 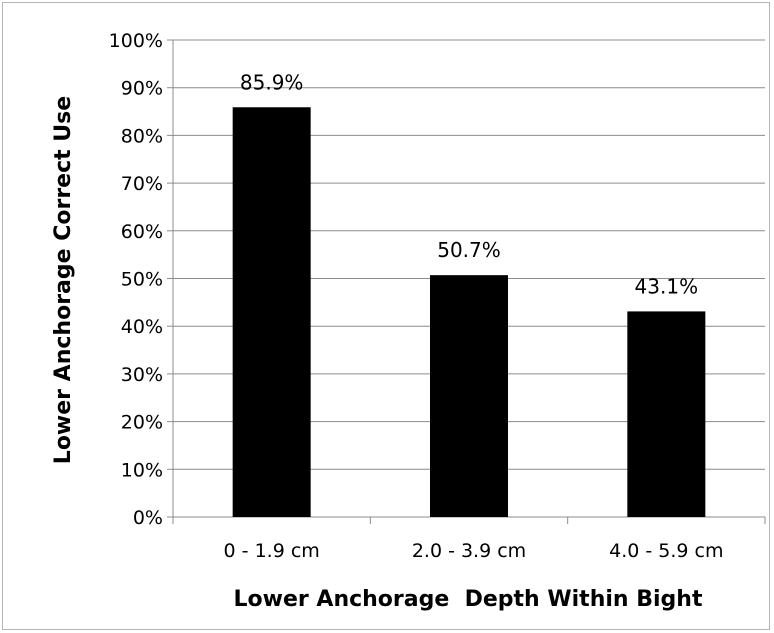 I want to click on y-axis-title: Lower Anchorage Correct Use, so click(x=63, y=280).